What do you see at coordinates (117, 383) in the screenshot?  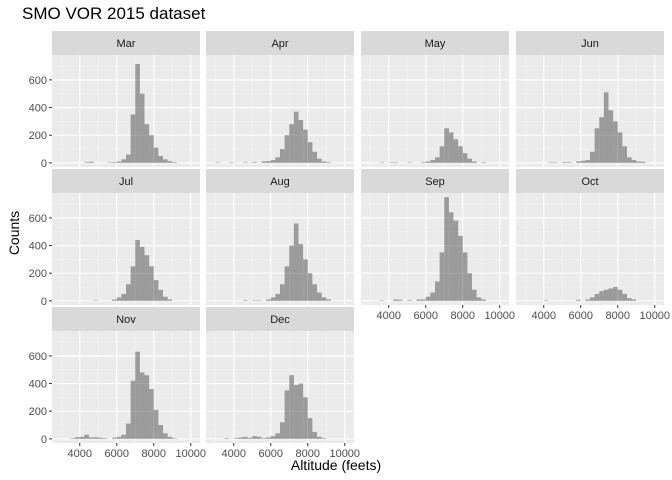 I see `facet-panel-nov: Nov 0 200 400 600 4000 6000 8000 10000` at bounding box center [117, 383].